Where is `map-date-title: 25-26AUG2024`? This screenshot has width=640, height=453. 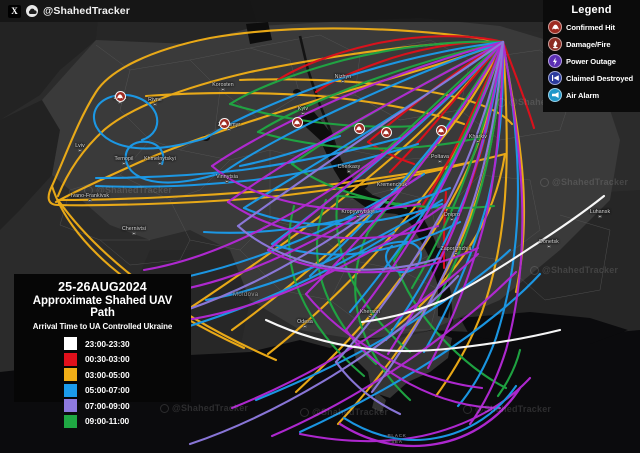
map-date-title: 25-26AUG2024 is located at coordinates (102, 287).